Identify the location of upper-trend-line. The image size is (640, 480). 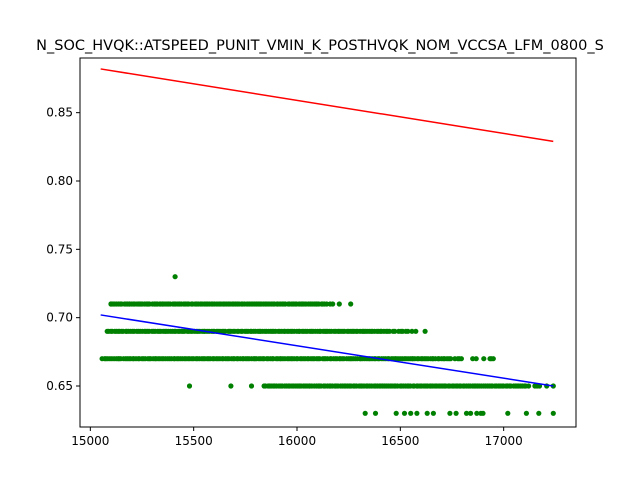
(327, 105).